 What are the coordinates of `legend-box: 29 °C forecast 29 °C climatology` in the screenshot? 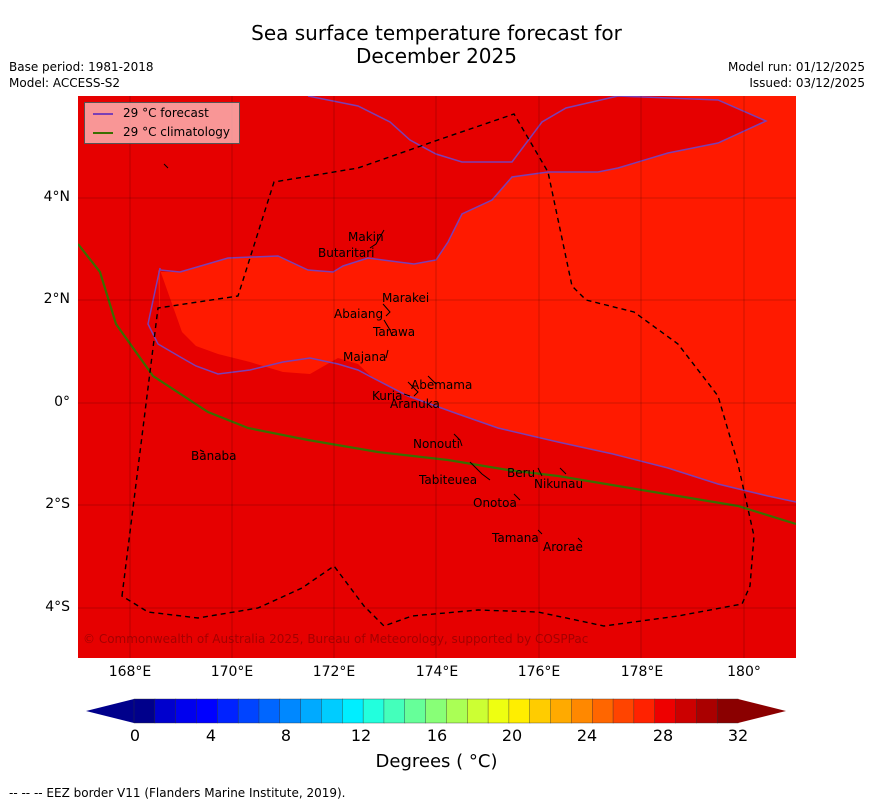 It's located at (162, 123).